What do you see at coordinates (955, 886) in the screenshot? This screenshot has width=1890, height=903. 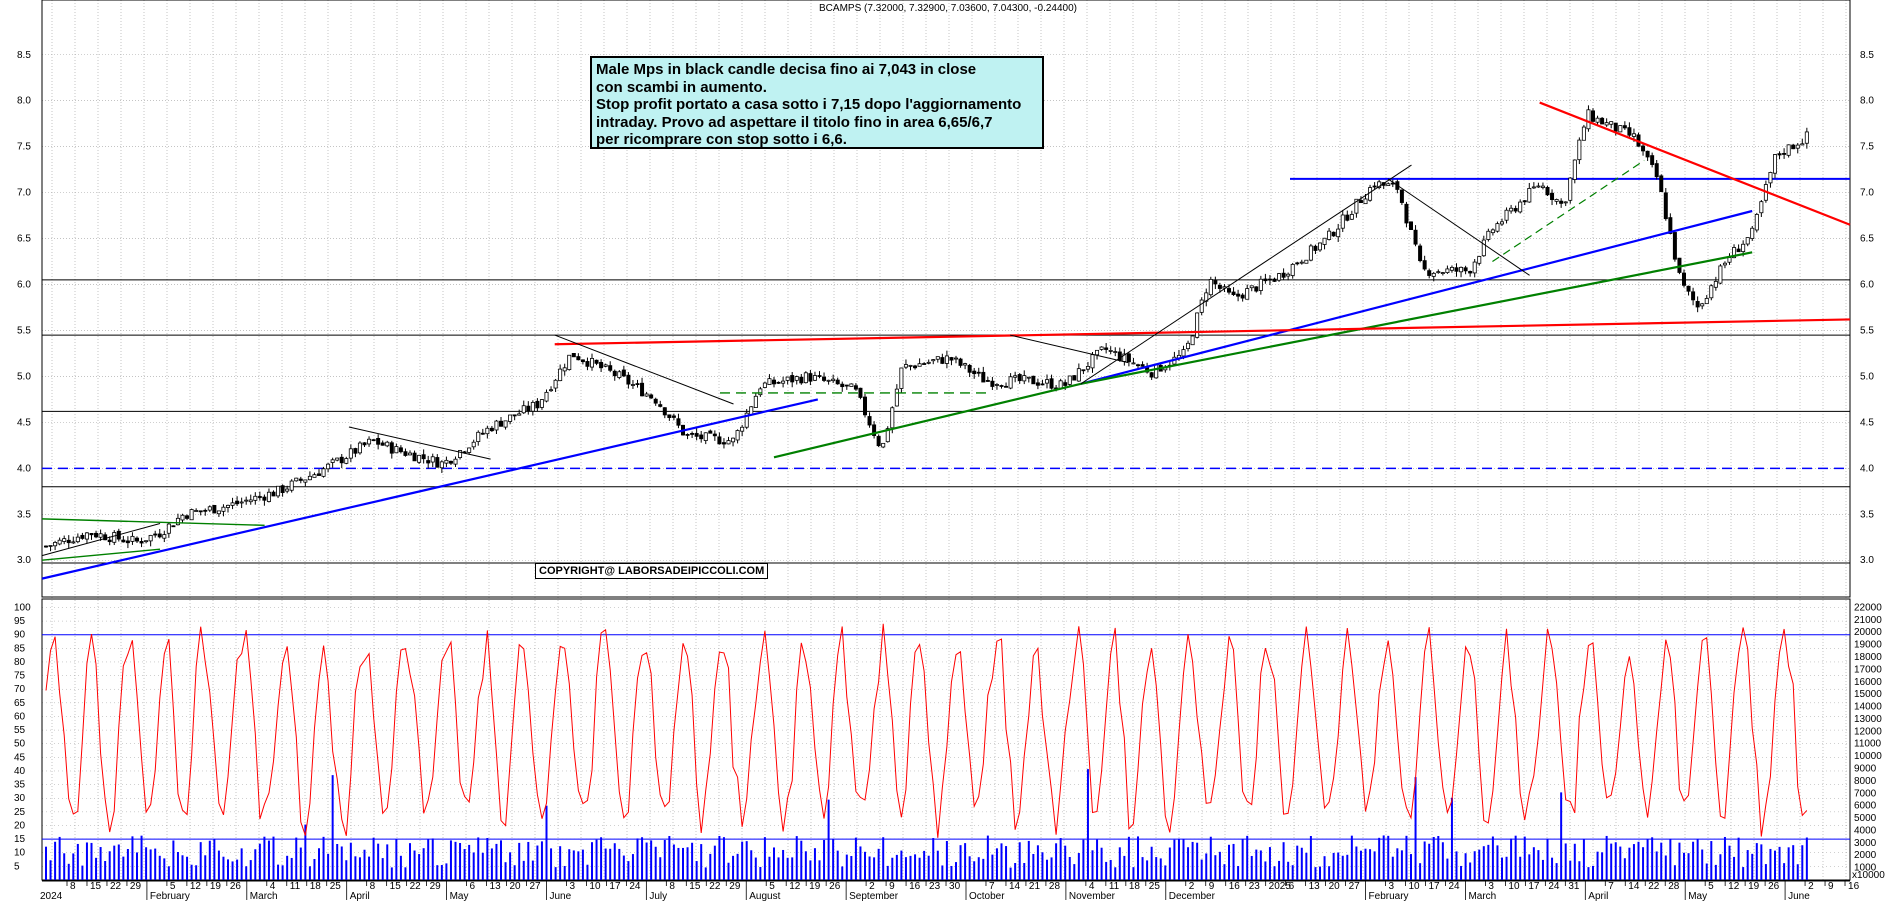 I see `day-label: 30` at bounding box center [955, 886].